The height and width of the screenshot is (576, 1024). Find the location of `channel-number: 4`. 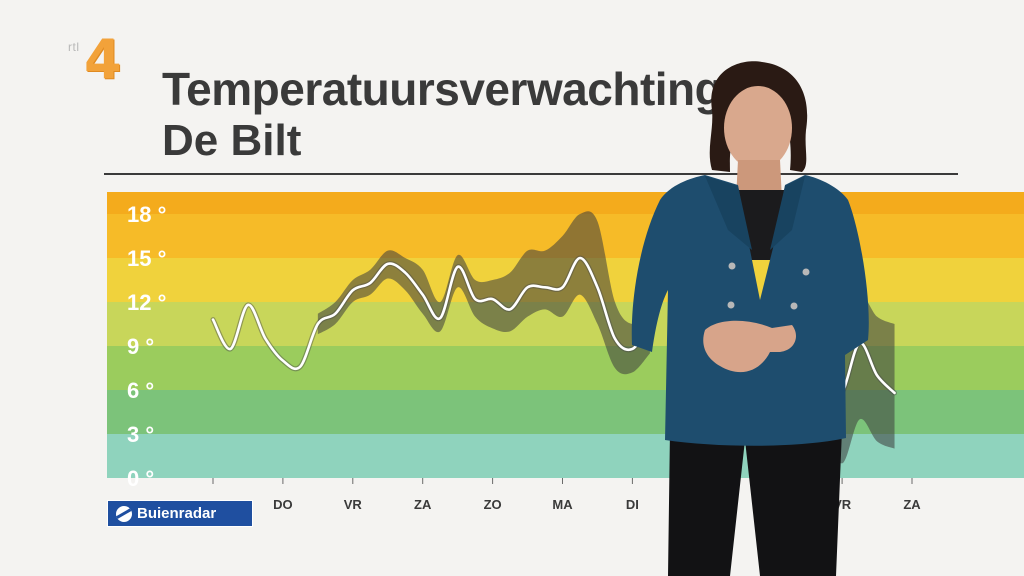

channel-number: 4 is located at coordinates (103, 59).